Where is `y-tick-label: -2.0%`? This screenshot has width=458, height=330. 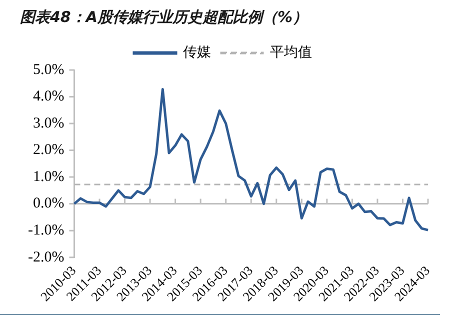
y-tick-label: -2.0% is located at coordinates (46, 257).